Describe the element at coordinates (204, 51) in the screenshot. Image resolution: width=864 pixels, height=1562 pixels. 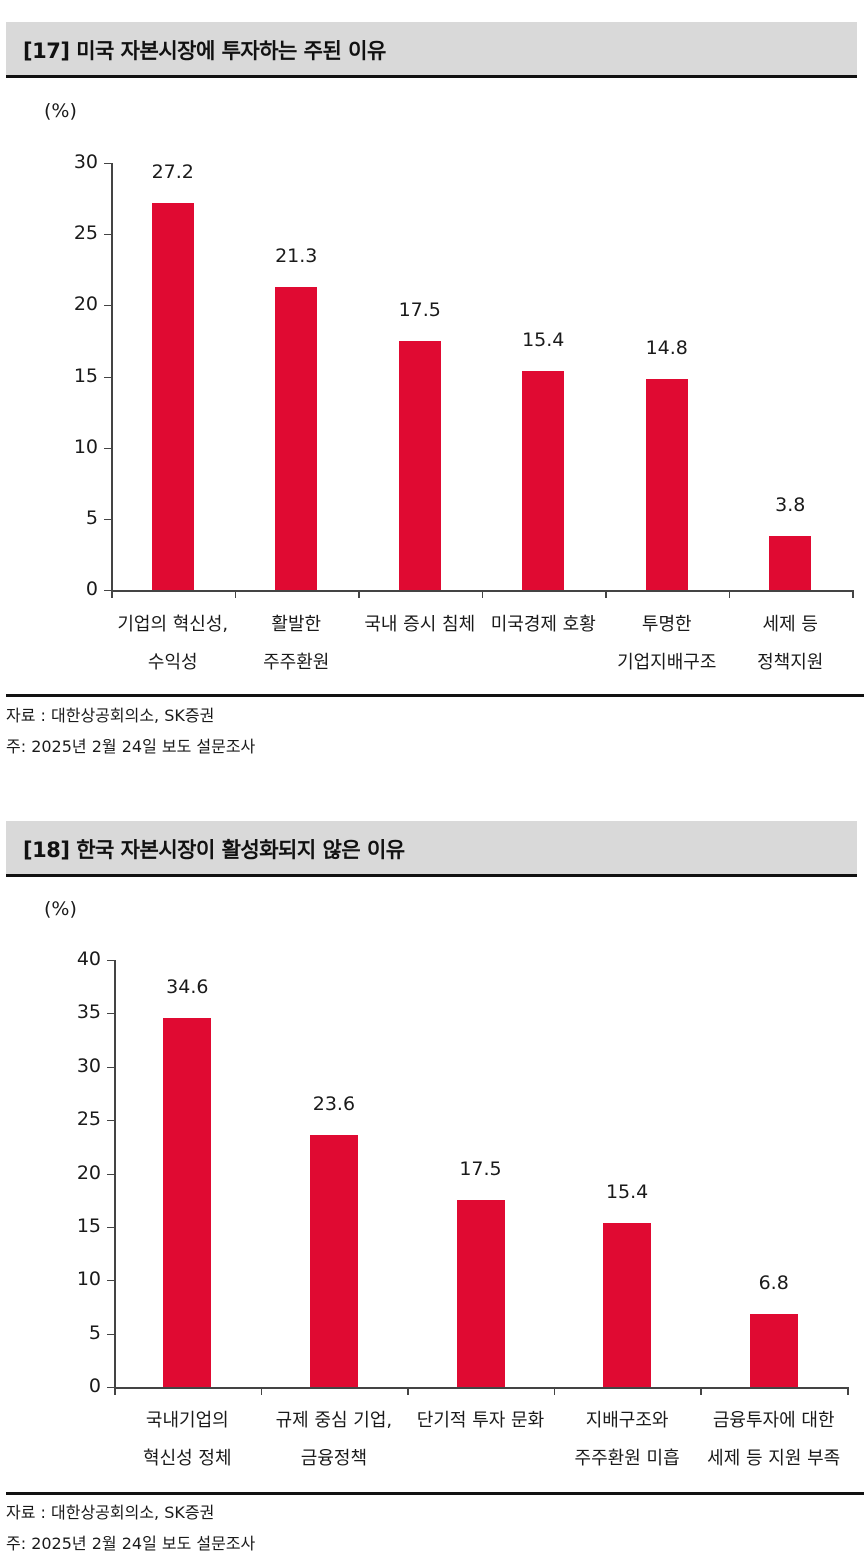
I see `chart-17-title: [17] 미국 자본시장에 투자하는 주된 이유` at that location.